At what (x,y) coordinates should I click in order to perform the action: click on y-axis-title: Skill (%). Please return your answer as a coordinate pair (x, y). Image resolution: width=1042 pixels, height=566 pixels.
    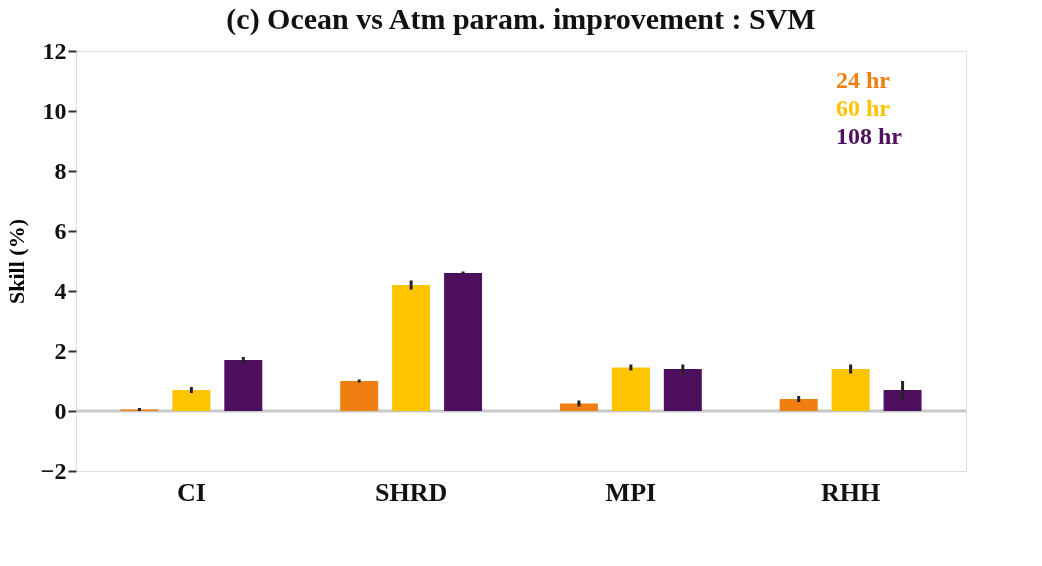
    Looking at the image, I should click on (16, 261).